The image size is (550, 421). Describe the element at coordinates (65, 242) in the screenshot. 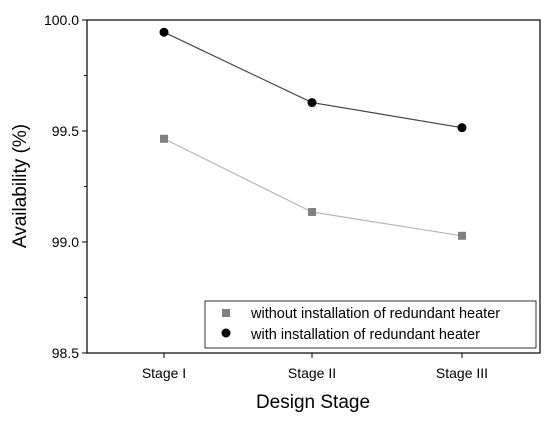

I see `y-tick-label: 99.0` at that location.